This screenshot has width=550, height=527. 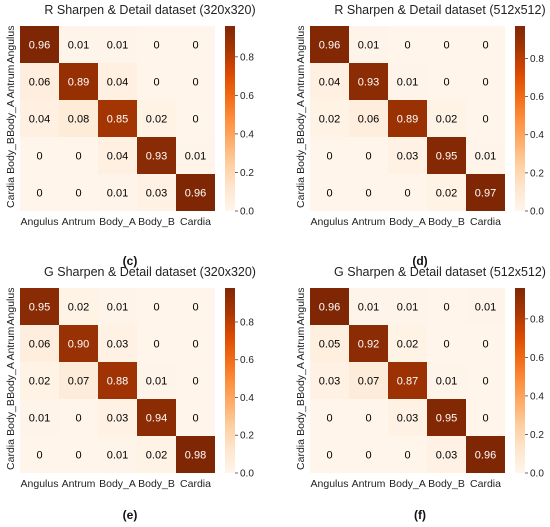 I want to click on cell-value-label: 0.96, so click(x=329, y=46).